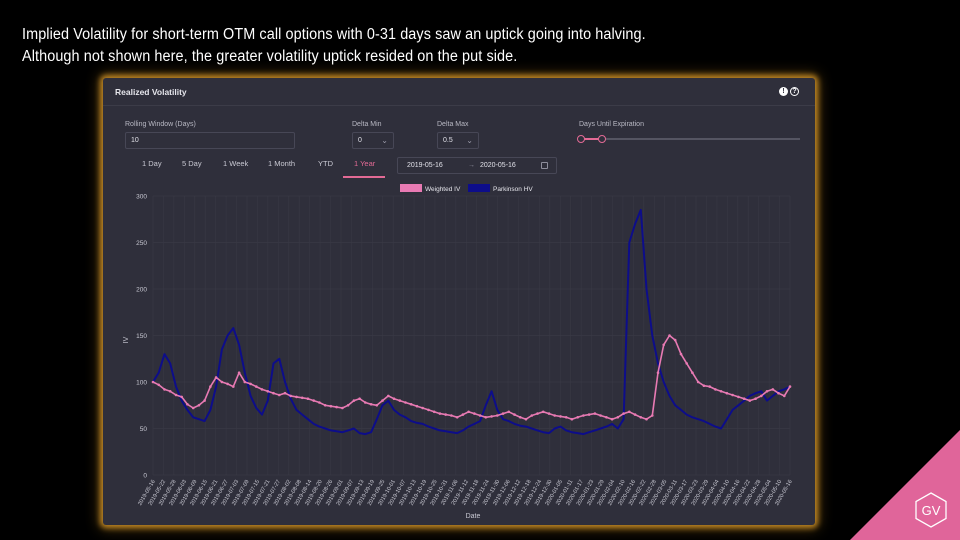  What do you see at coordinates (477, 165) in the screenshot?
I see `date-range-picker: 2019-05-16 → 2020-05-16` at bounding box center [477, 165].